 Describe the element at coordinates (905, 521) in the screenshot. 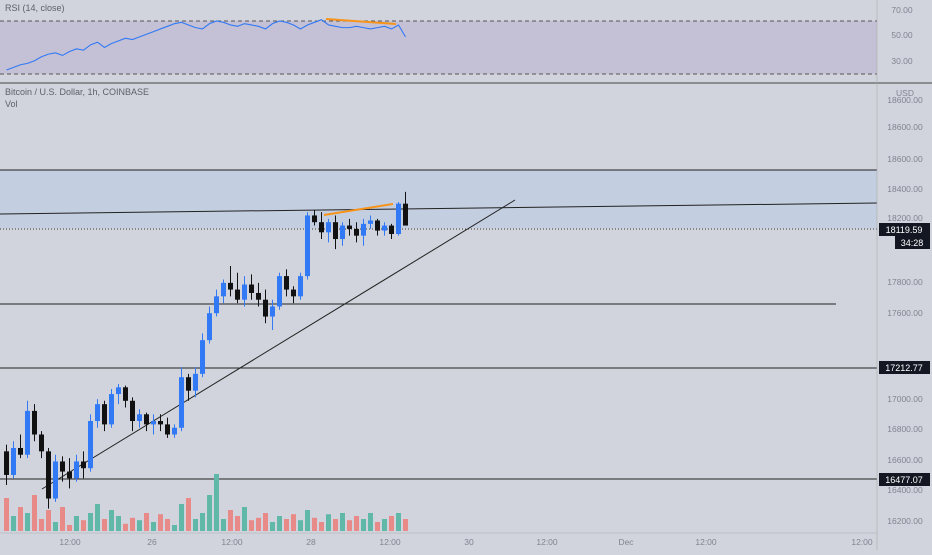

I see `price-tick: 16200.00` at that location.